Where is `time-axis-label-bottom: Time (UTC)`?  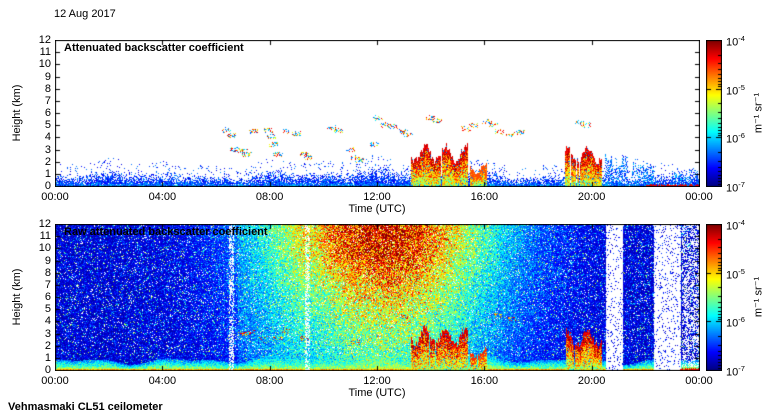
time-axis-label-bottom: Time (UTC) is located at coordinates (377, 393).